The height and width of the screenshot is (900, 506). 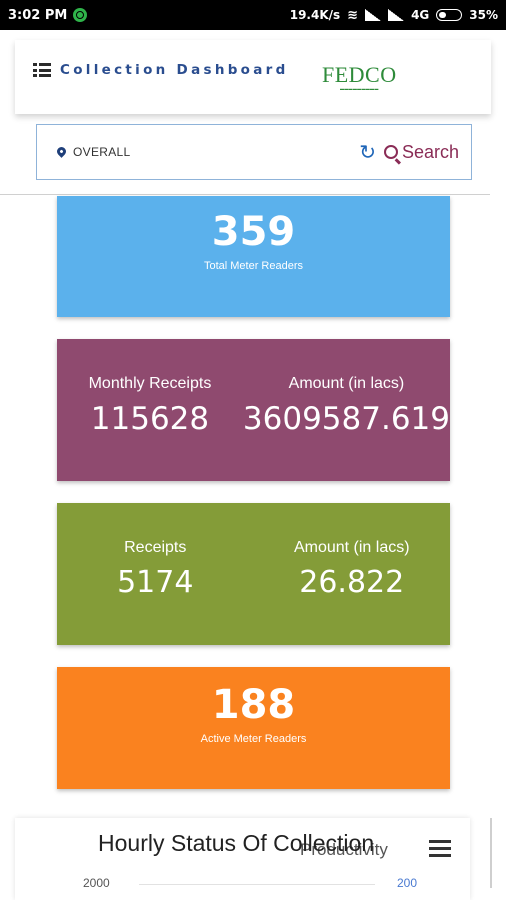 I want to click on daily-receipts-value: 5174, so click(x=155, y=582).